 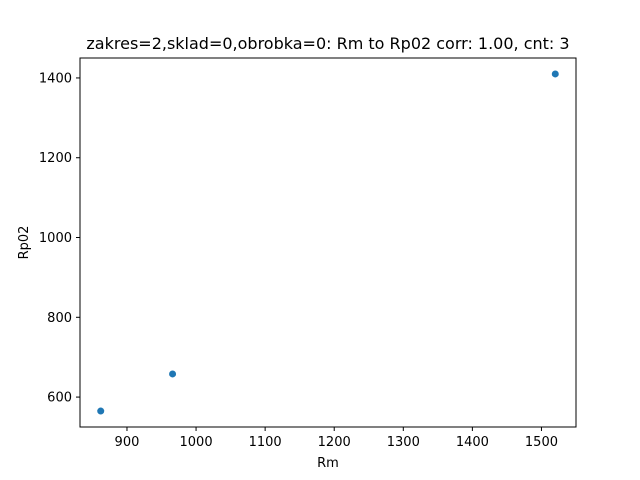 I want to click on x-tick-label: 1400, so click(x=472, y=442).